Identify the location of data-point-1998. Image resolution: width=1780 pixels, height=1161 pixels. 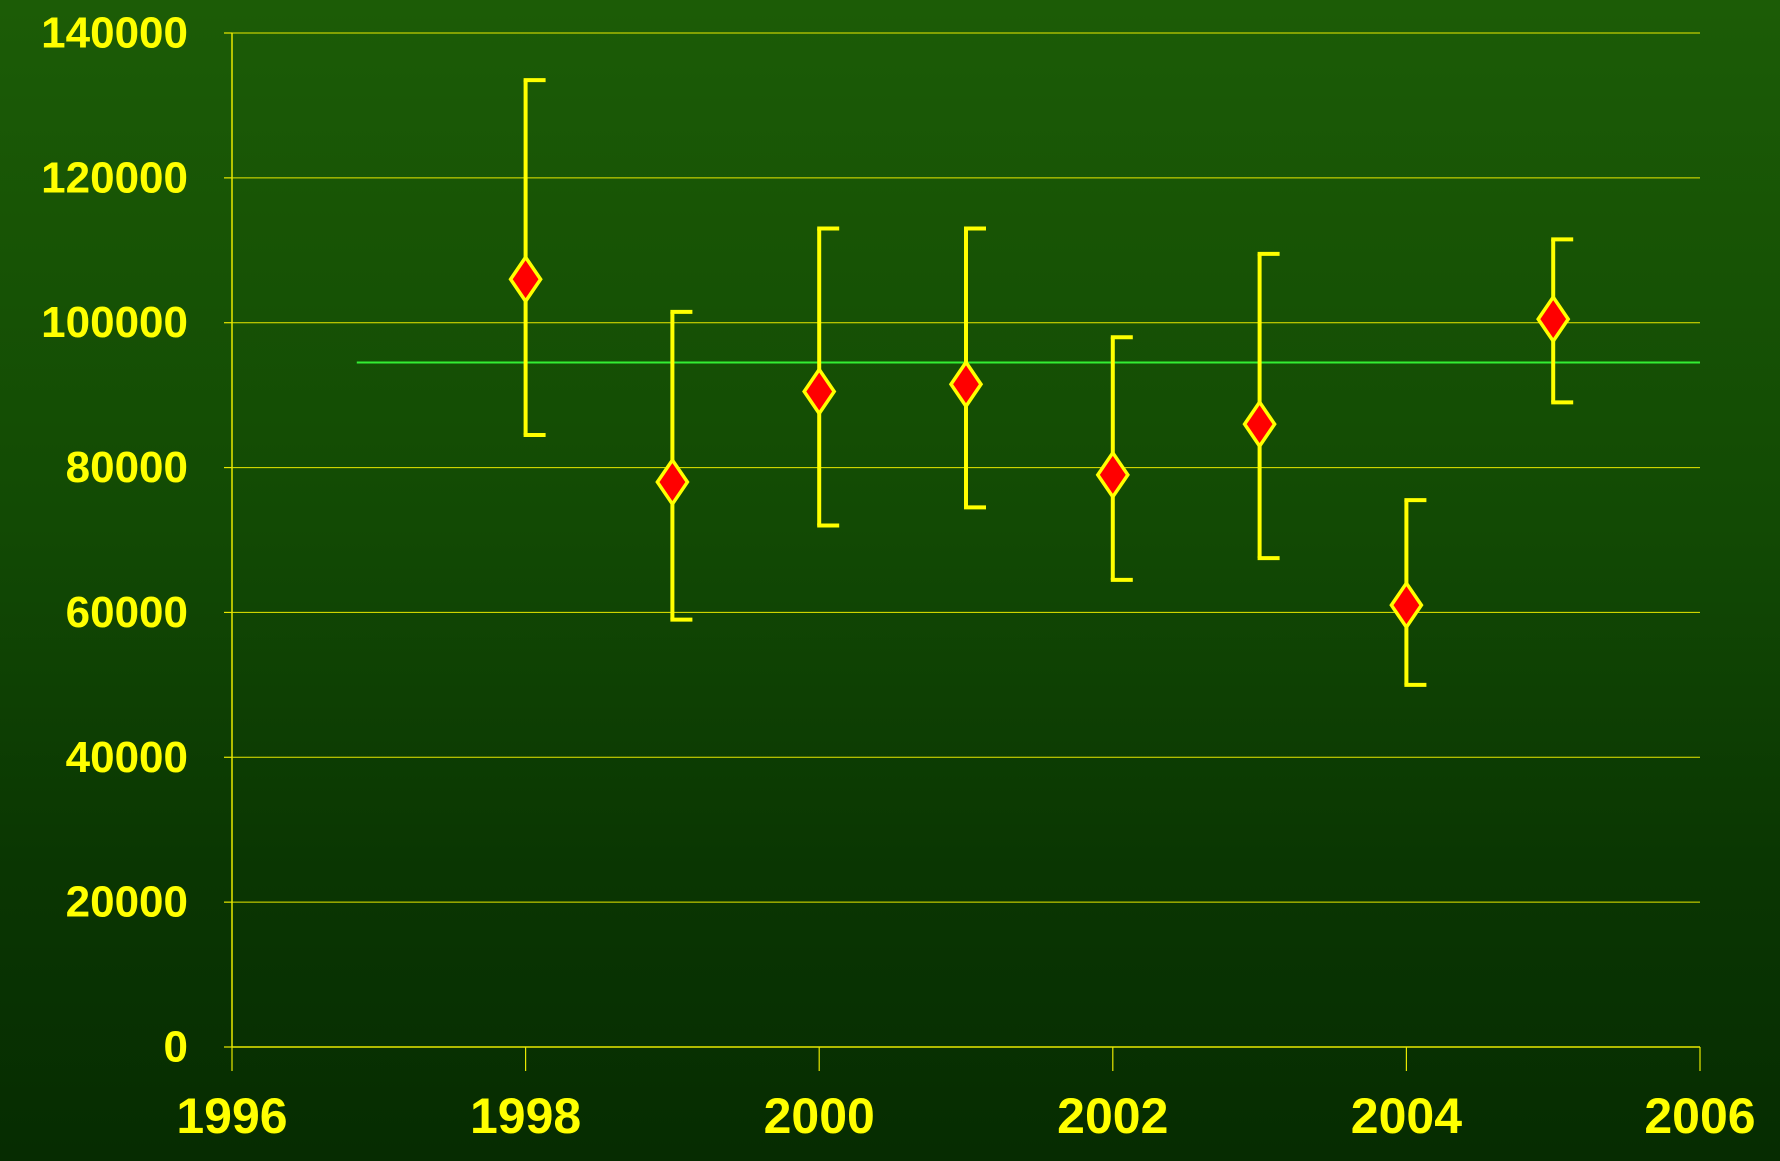
(525, 279).